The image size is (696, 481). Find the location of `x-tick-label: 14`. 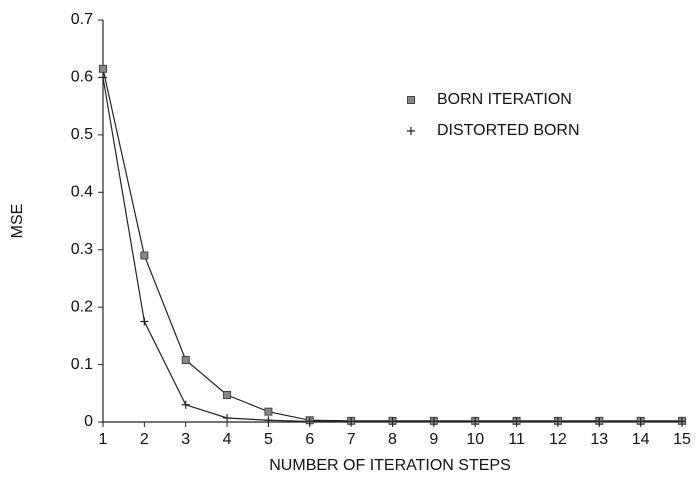

x-tick-label: 14 is located at coordinates (641, 439).